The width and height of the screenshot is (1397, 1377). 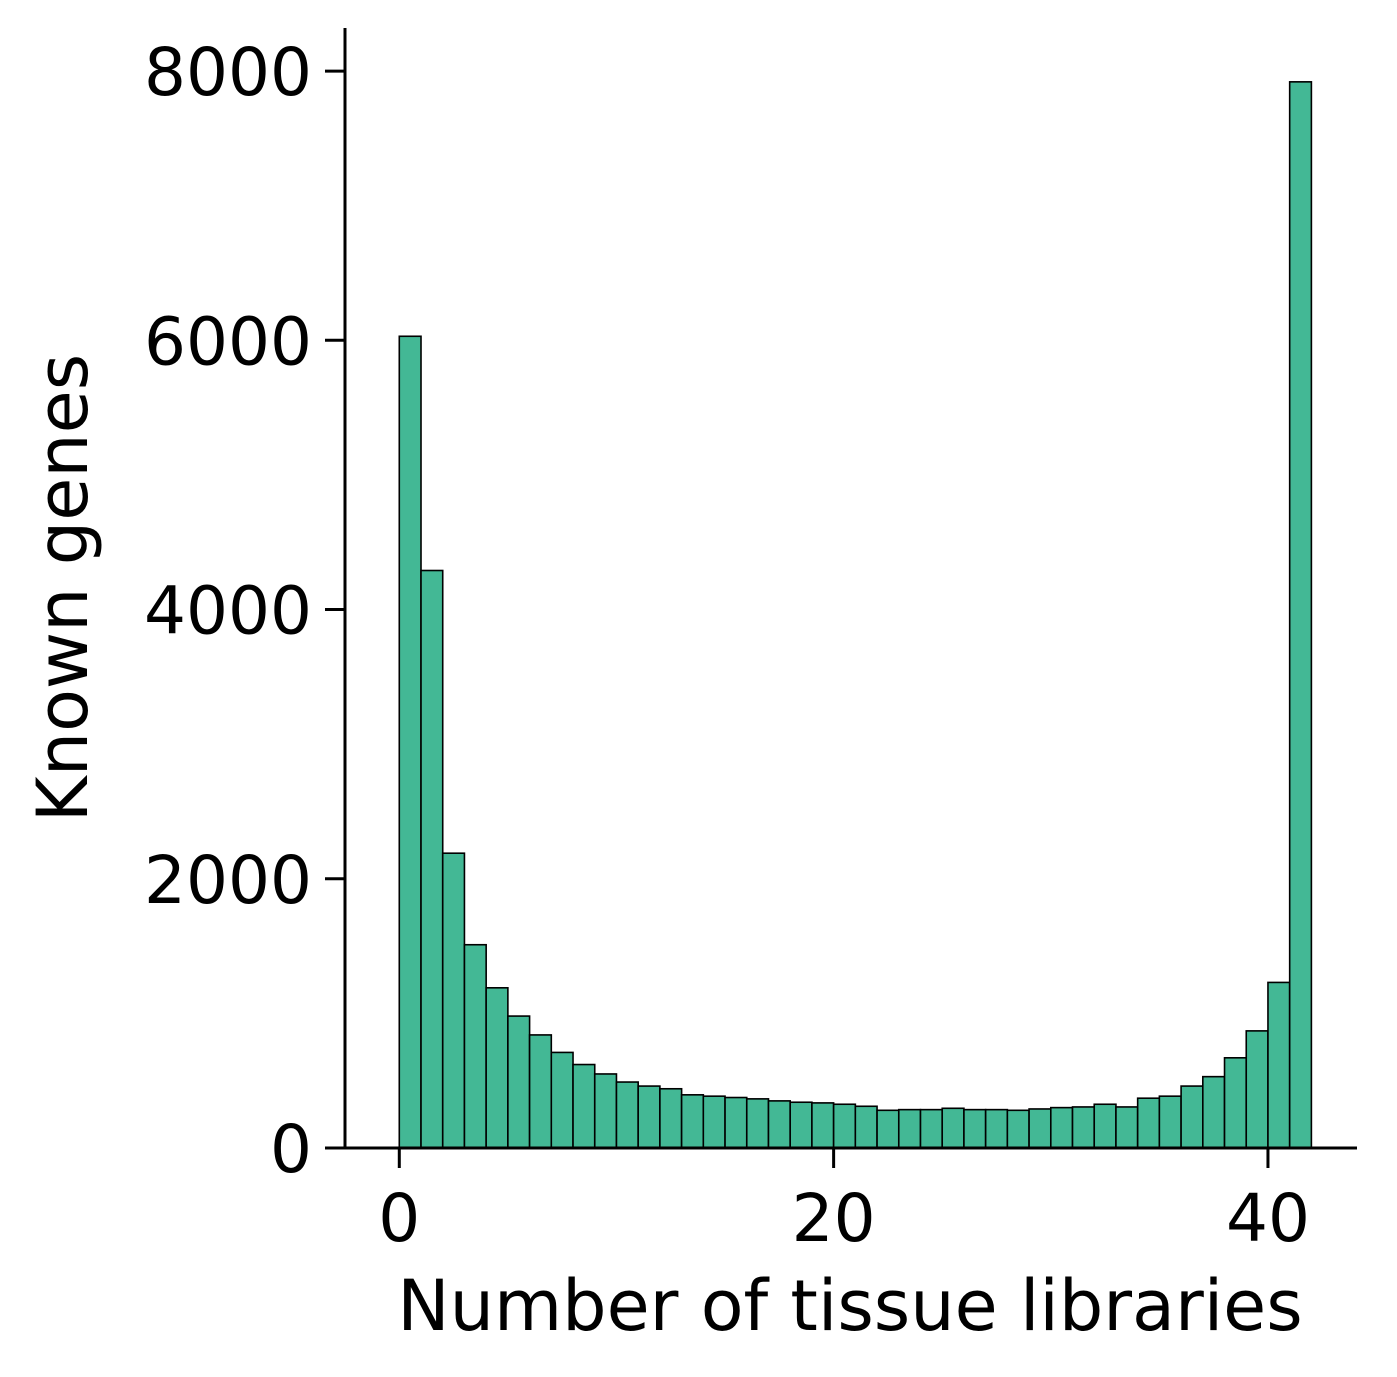 I want to click on y-axis-ticks: 0 2000 4000 6000 8000, so click(x=244, y=611).